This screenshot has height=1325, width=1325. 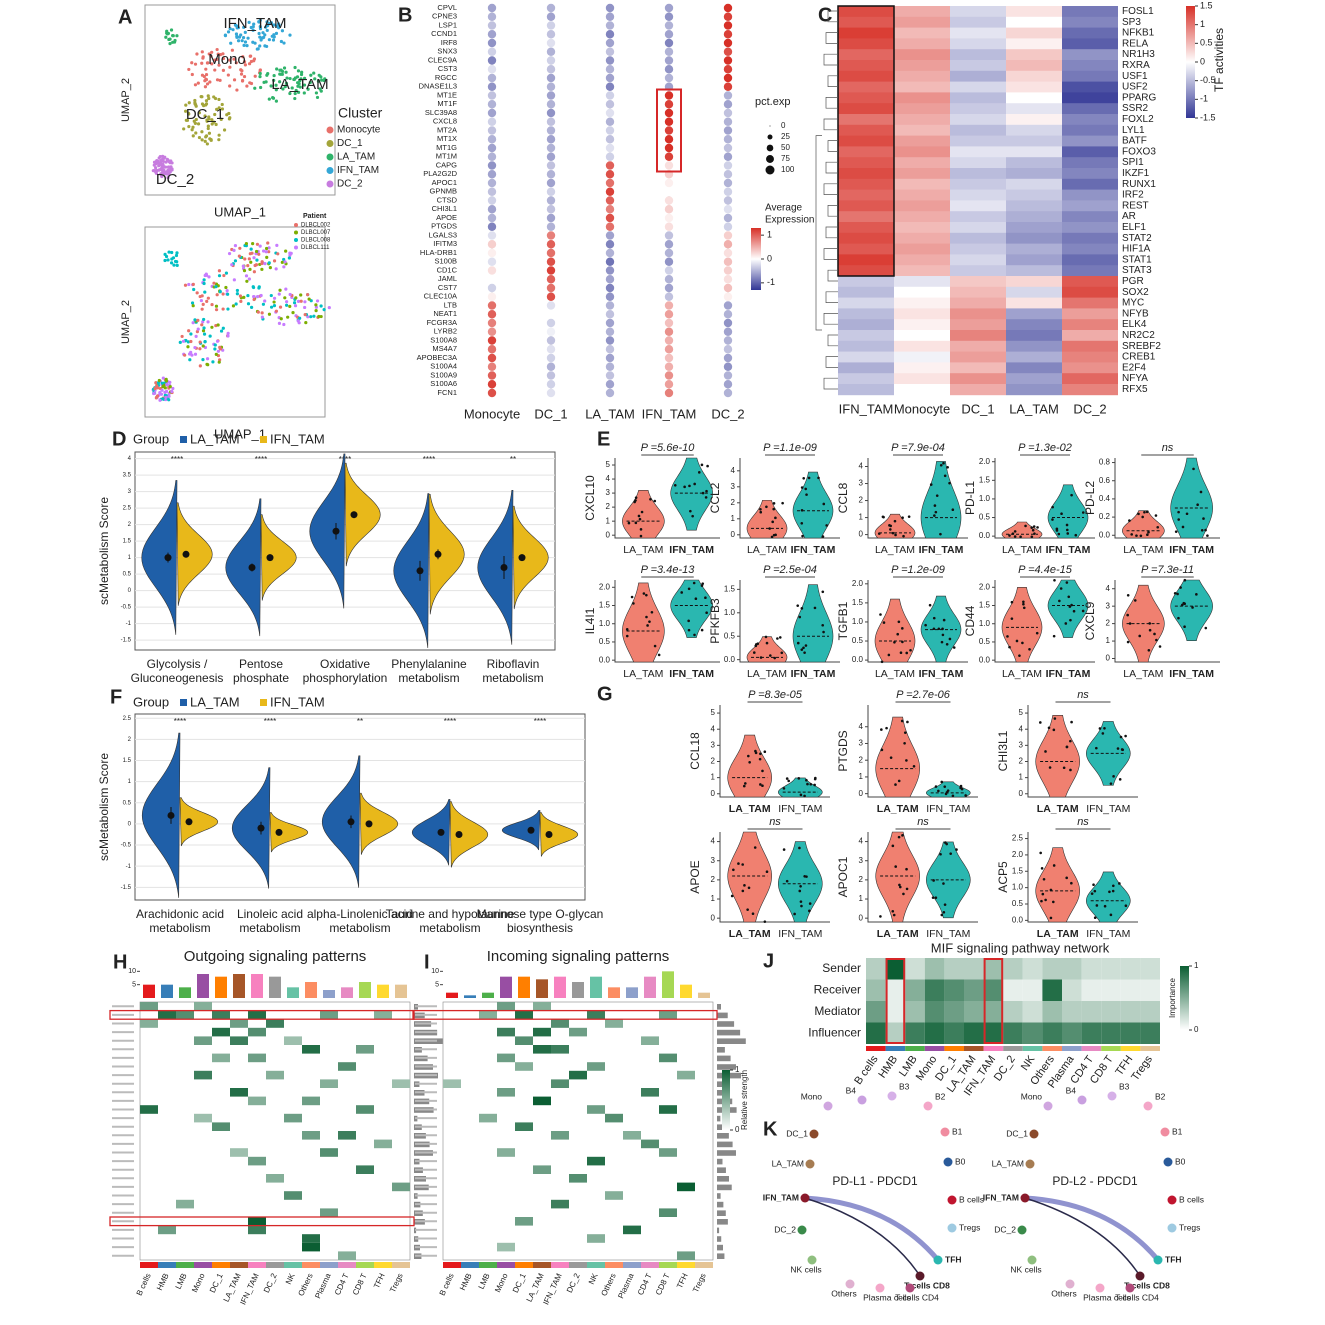 What do you see at coordinates (440, 296) in the screenshot?
I see `y-tick-label: CLEC10A` at bounding box center [440, 296].